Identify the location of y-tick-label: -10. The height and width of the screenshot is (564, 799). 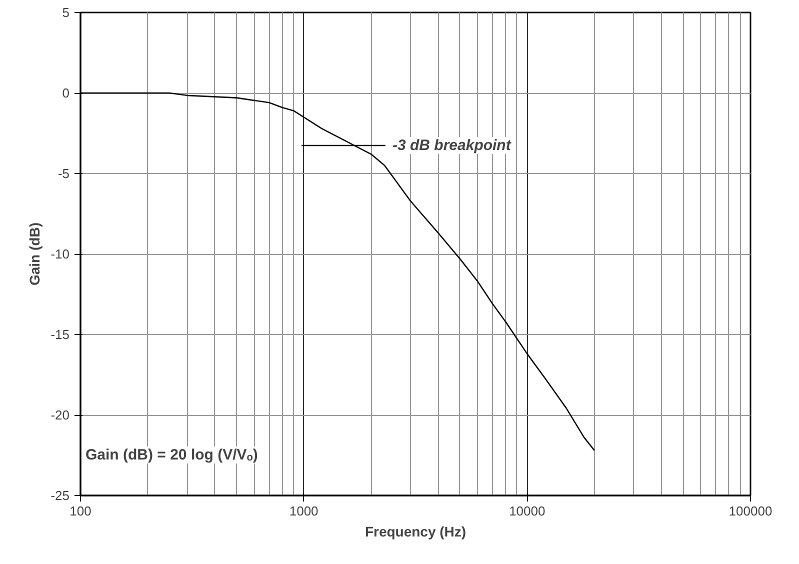
(60, 254).